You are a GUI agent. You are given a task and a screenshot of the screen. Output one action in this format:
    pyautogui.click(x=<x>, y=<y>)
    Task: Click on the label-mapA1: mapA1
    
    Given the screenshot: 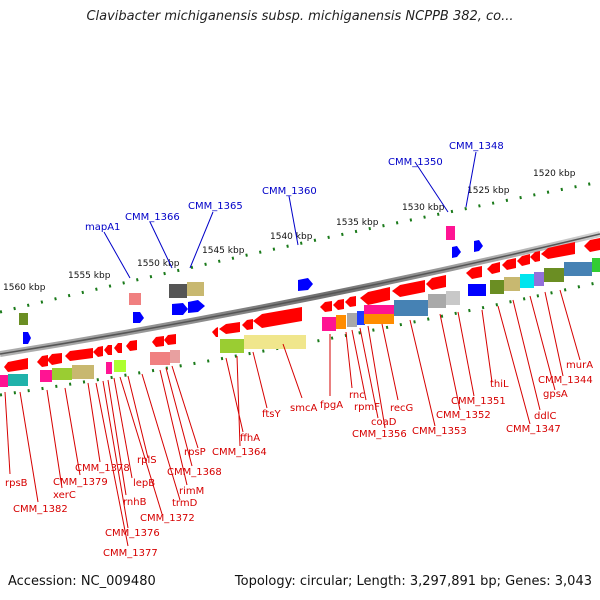 What is the action you would take?
    pyautogui.click(x=102, y=227)
    